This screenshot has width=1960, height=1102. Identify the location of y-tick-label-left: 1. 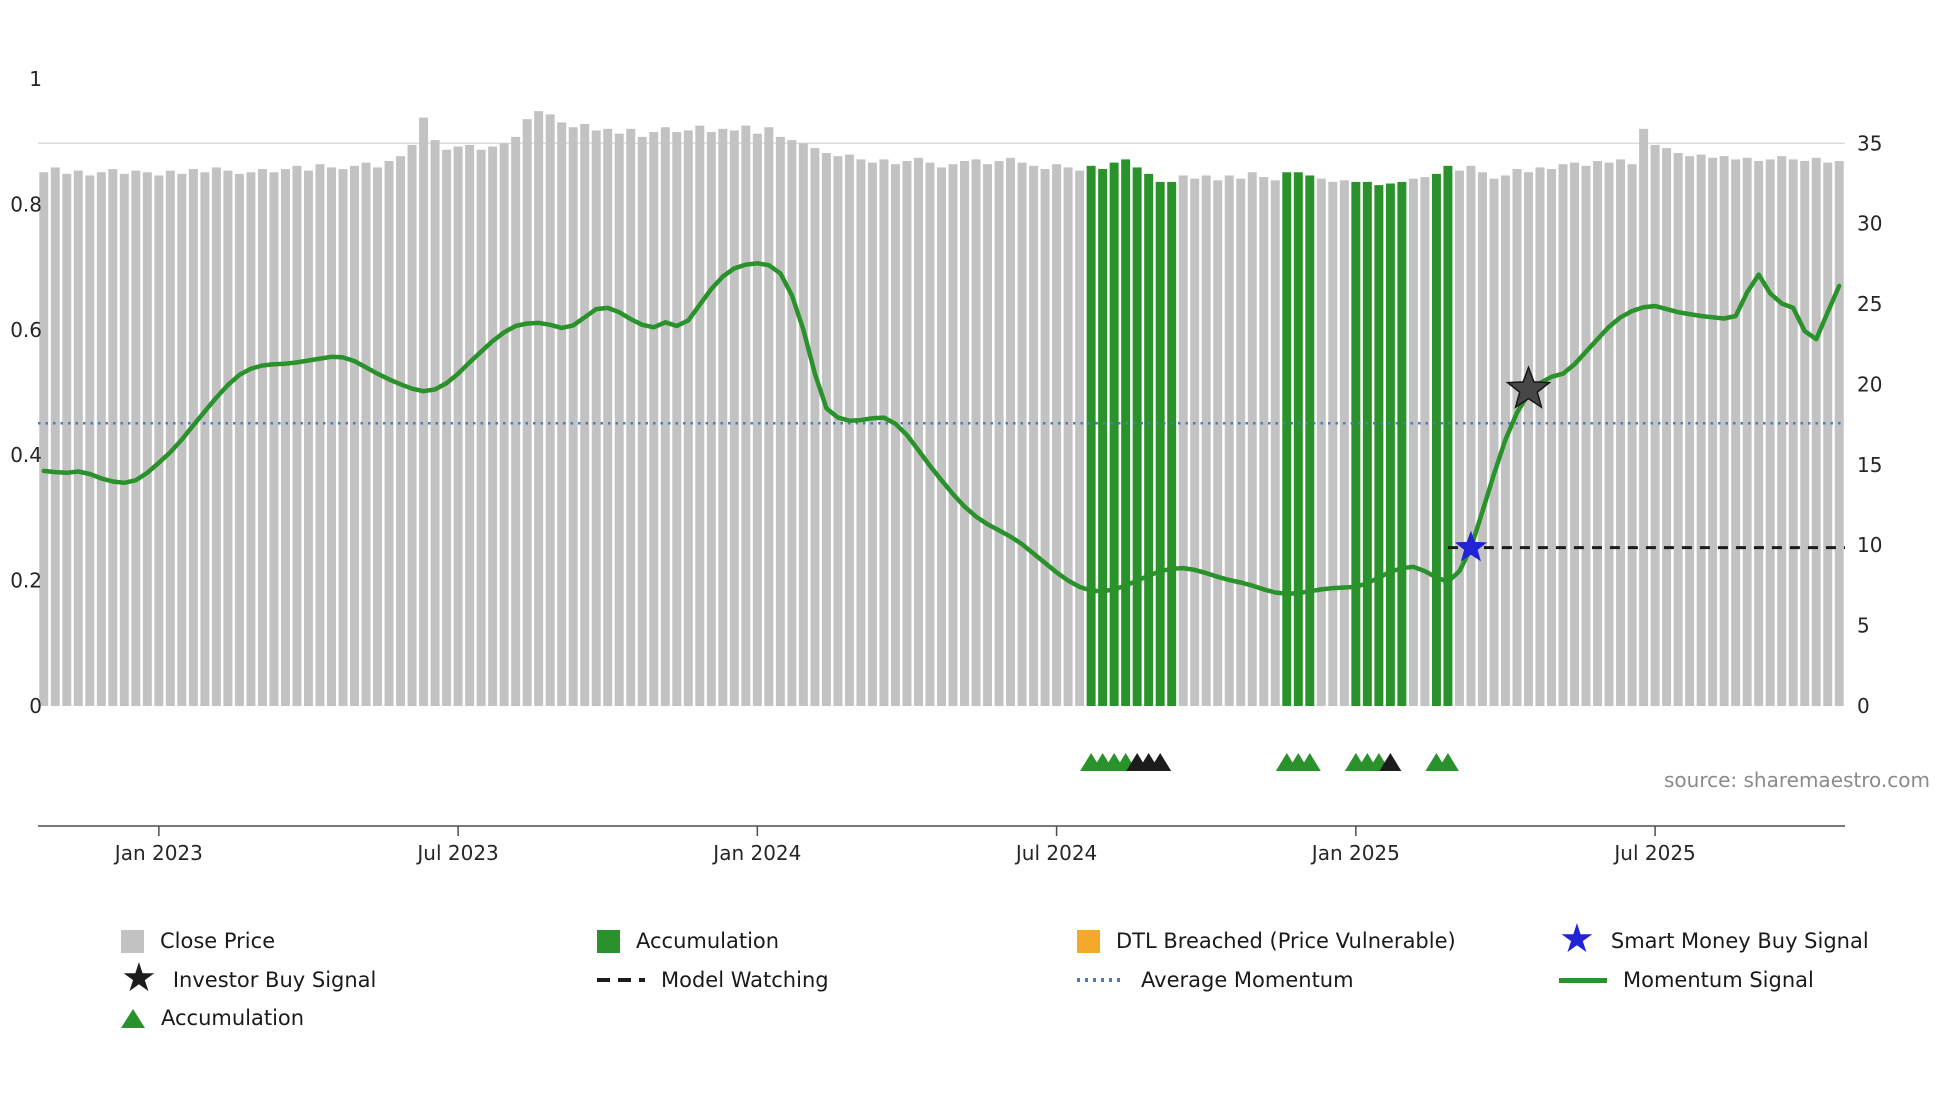
(35, 79).